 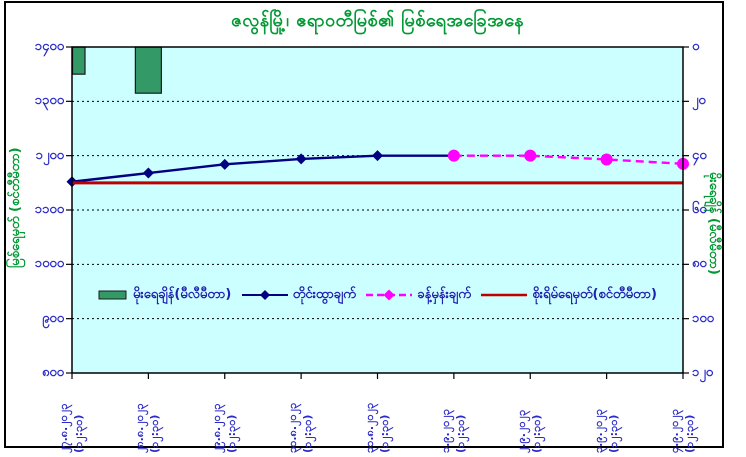 I want to click on left-axis-tick-label: ၈၀၀, so click(x=52, y=372).